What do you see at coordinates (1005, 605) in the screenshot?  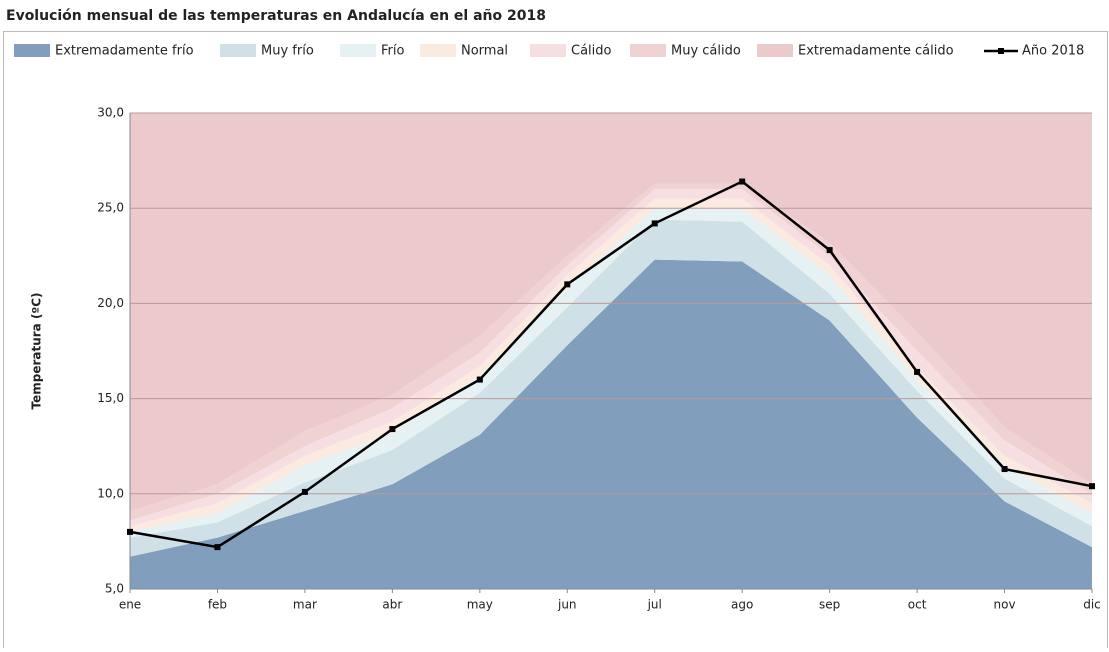 I see `x-tick-label: nov` at bounding box center [1005, 605].